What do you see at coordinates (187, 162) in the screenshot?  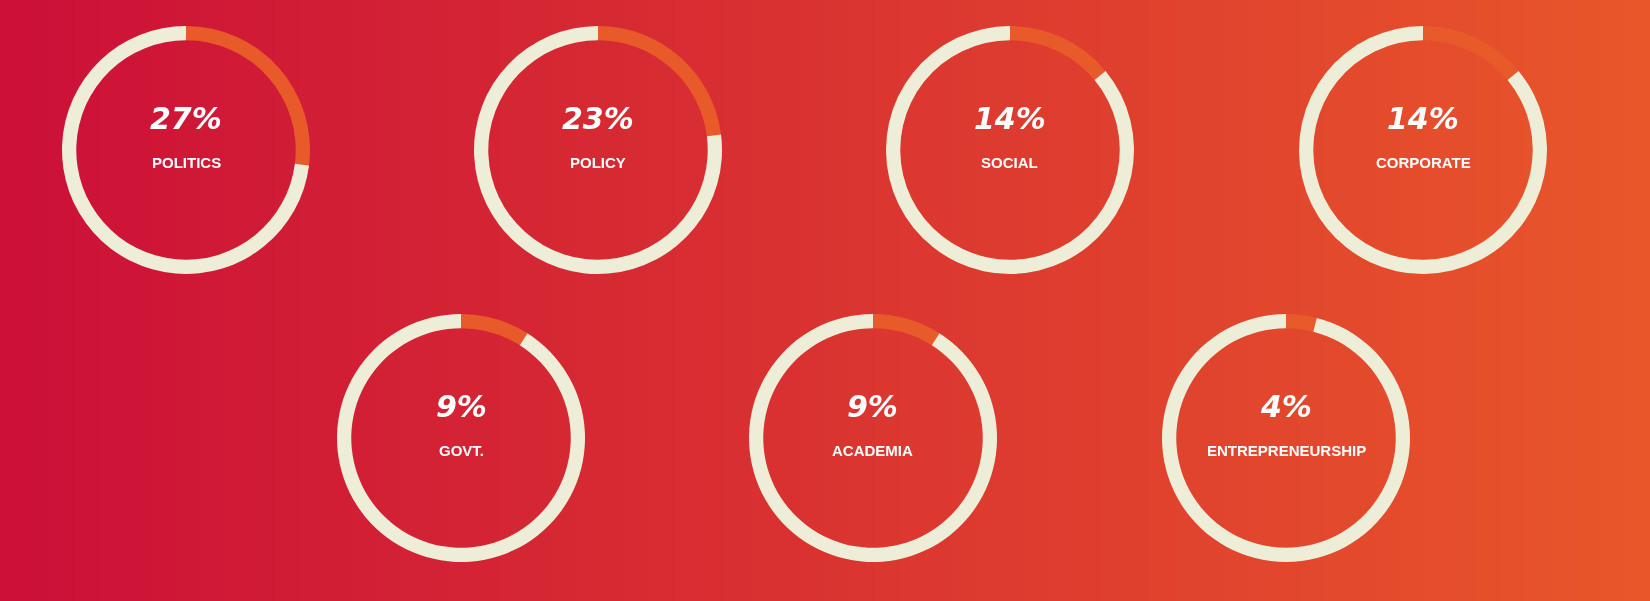 I see `text: POLITICS` at bounding box center [187, 162].